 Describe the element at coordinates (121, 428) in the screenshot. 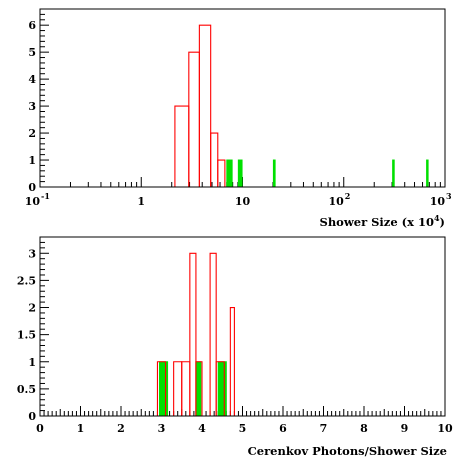

I see `x-tick-label: 2` at that location.